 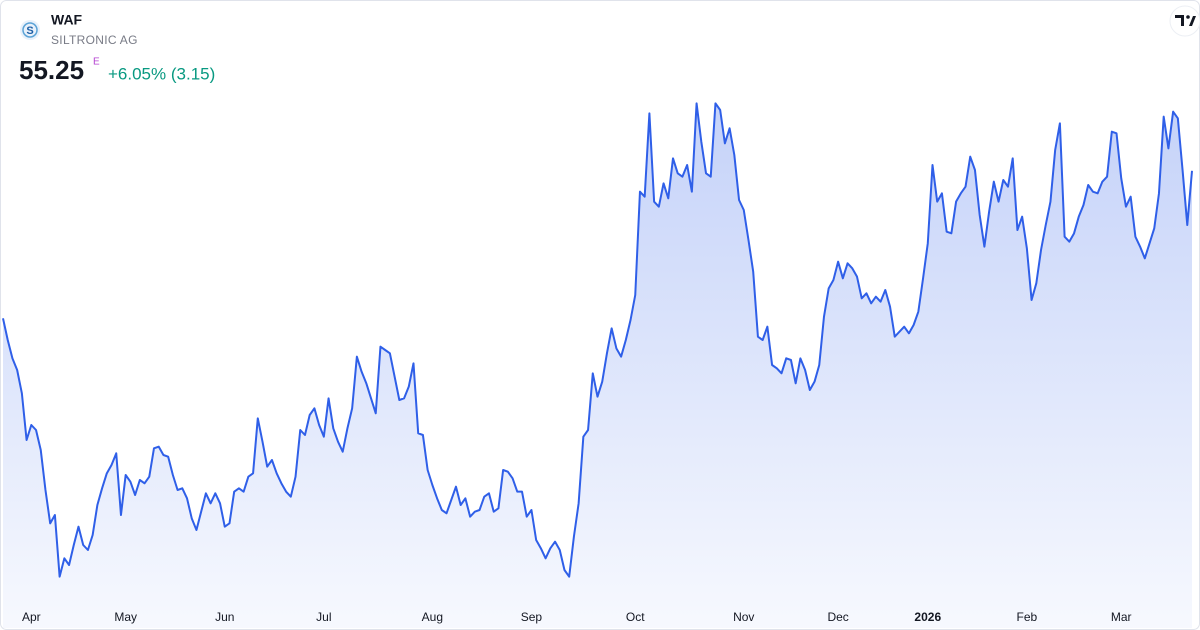 What do you see at coordinates (635, 617) in the screenshot?
I see `x-tick-label: Oct` at bounding box center [635, 617].